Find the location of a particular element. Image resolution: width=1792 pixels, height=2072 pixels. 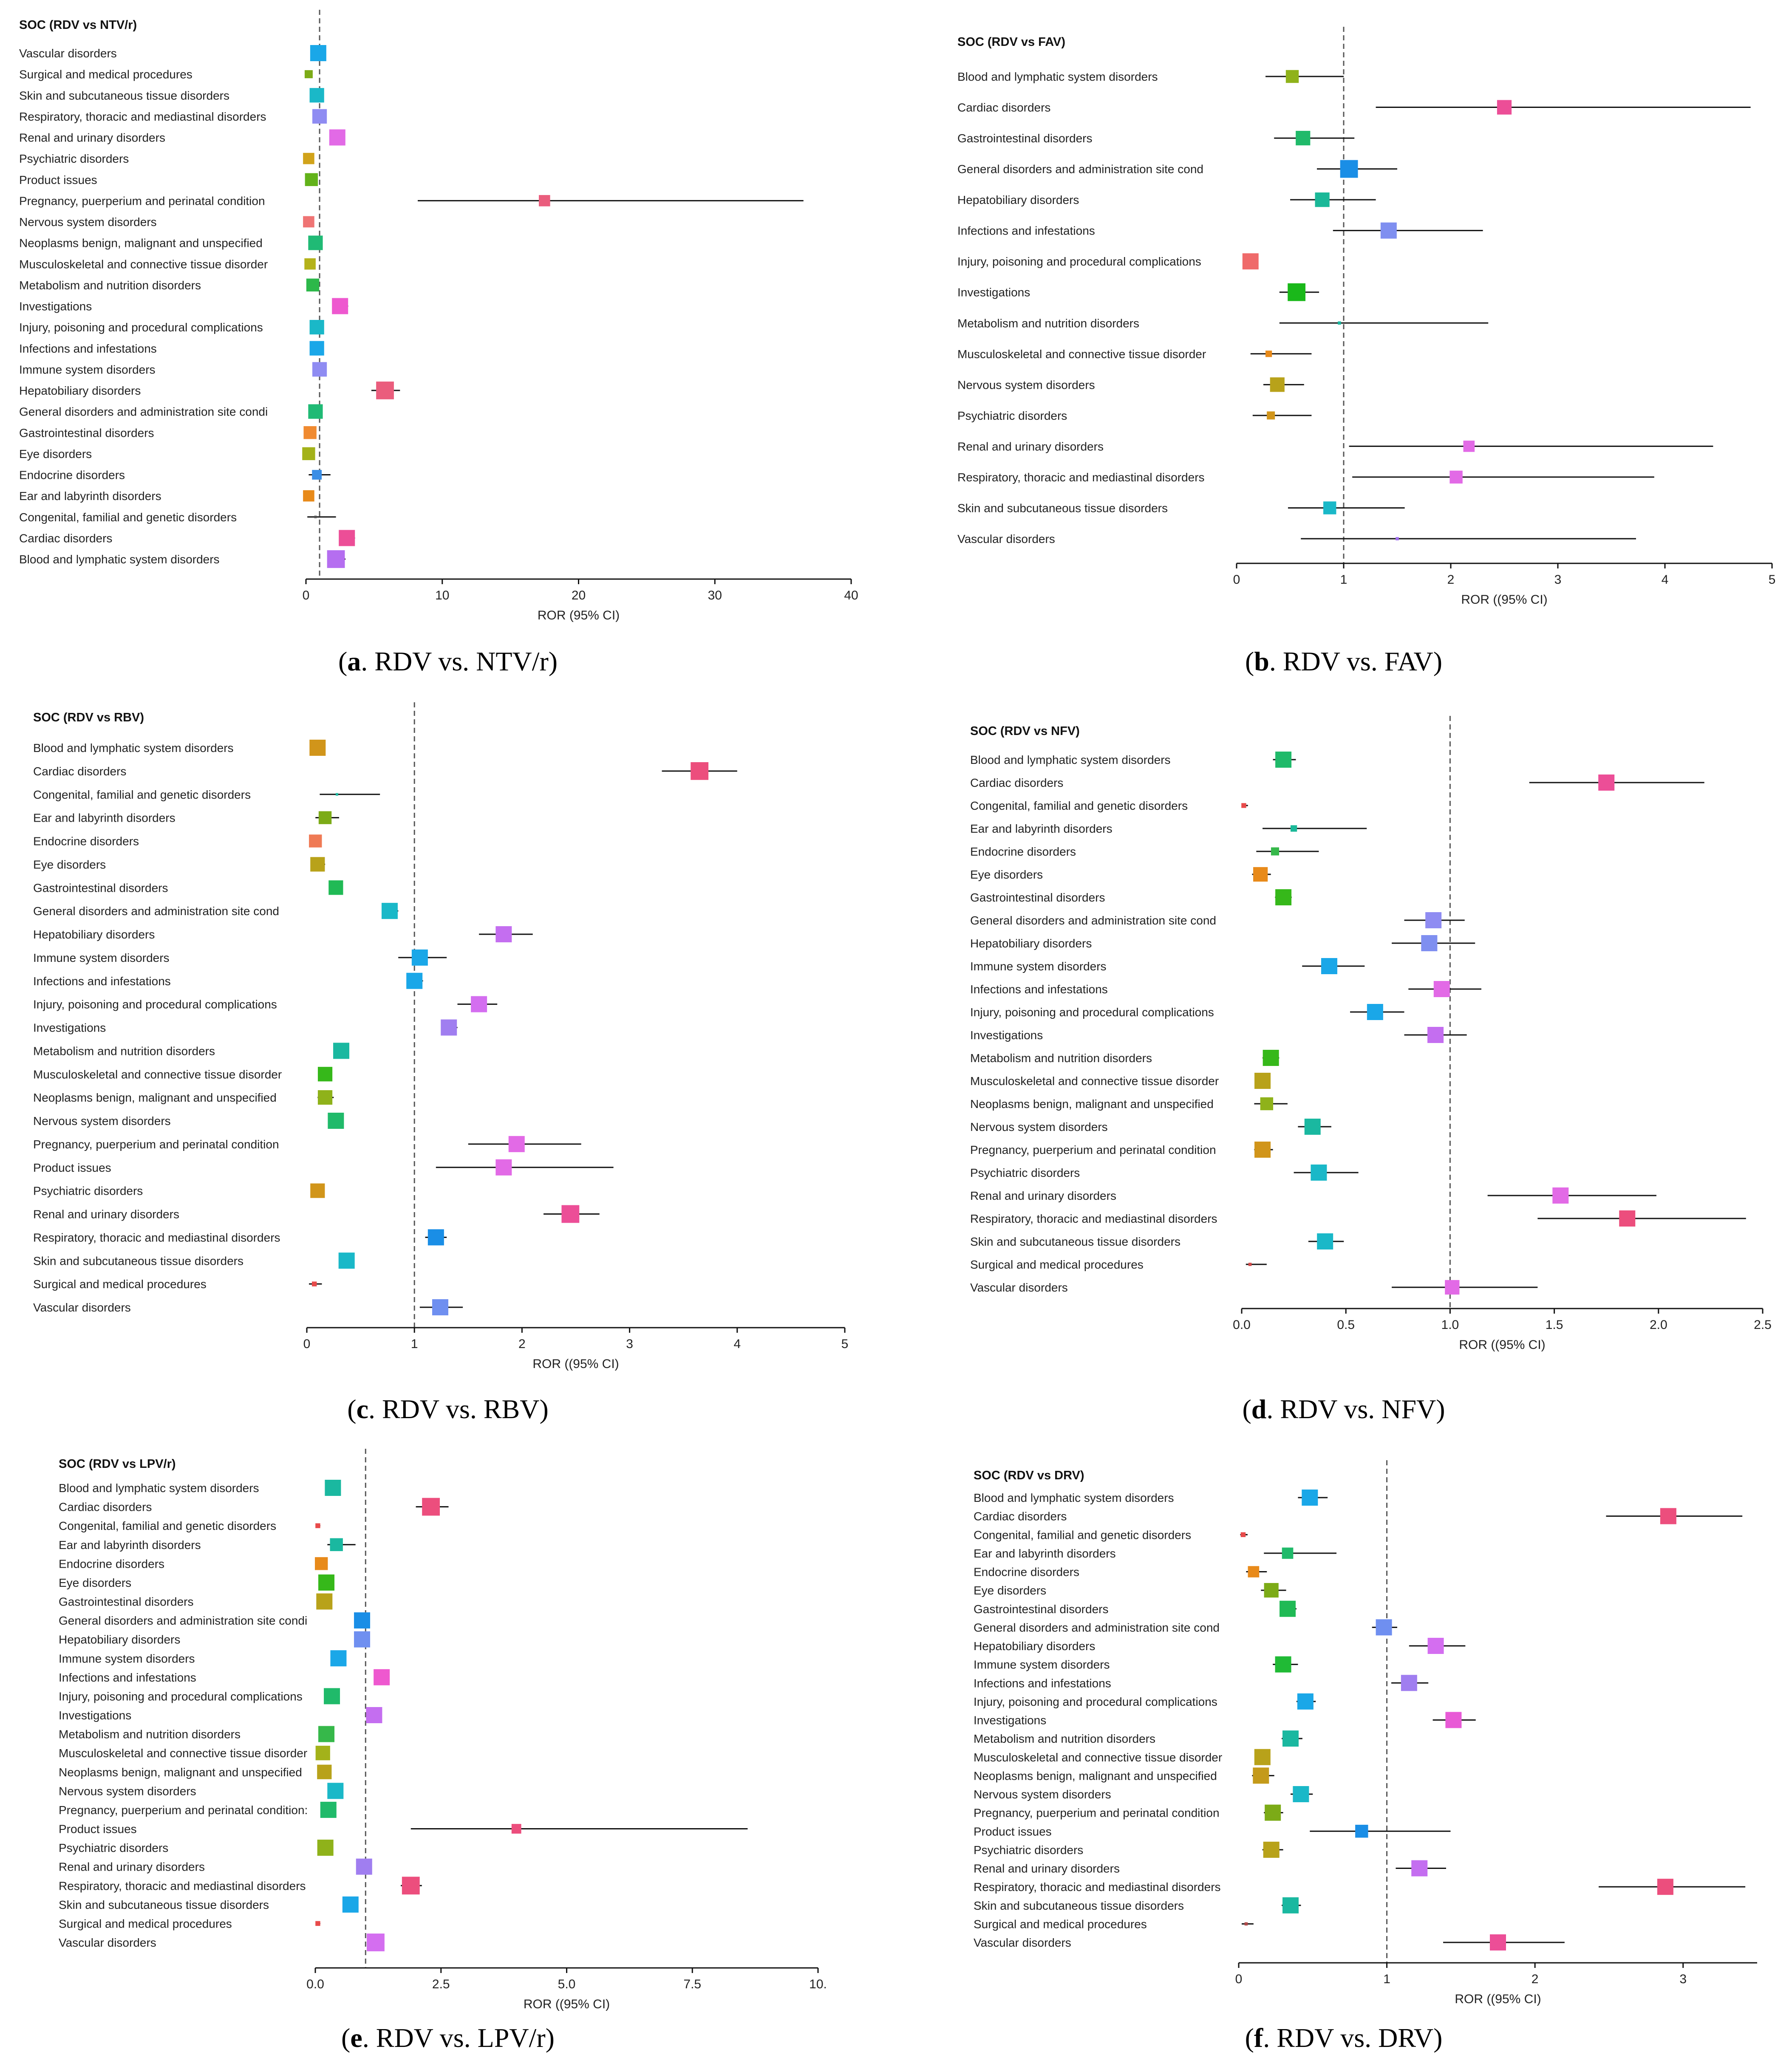

x-tick-label-c-4: 4 is located at coordinates (737, 1344).